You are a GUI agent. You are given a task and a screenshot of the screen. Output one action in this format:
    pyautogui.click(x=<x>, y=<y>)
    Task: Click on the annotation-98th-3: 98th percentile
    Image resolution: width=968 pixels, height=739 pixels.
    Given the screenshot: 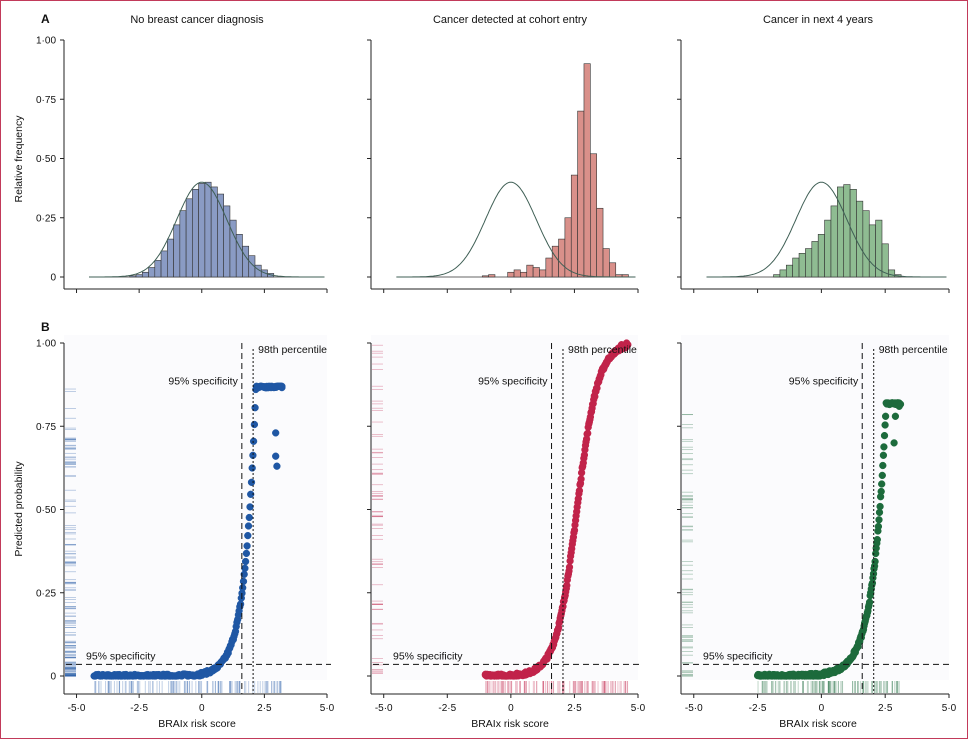 What is the action you would take?
    pyautogui.click(x=913, y=350)
    